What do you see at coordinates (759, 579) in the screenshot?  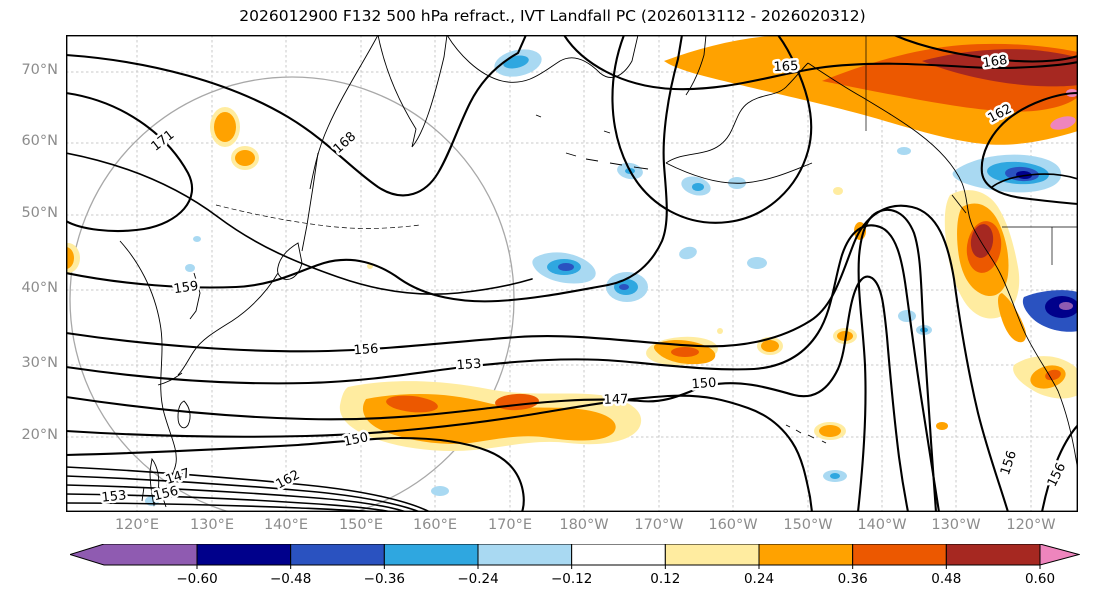 I see `colorbar-tick-label: 0.24` at bounding box center [759, 579].